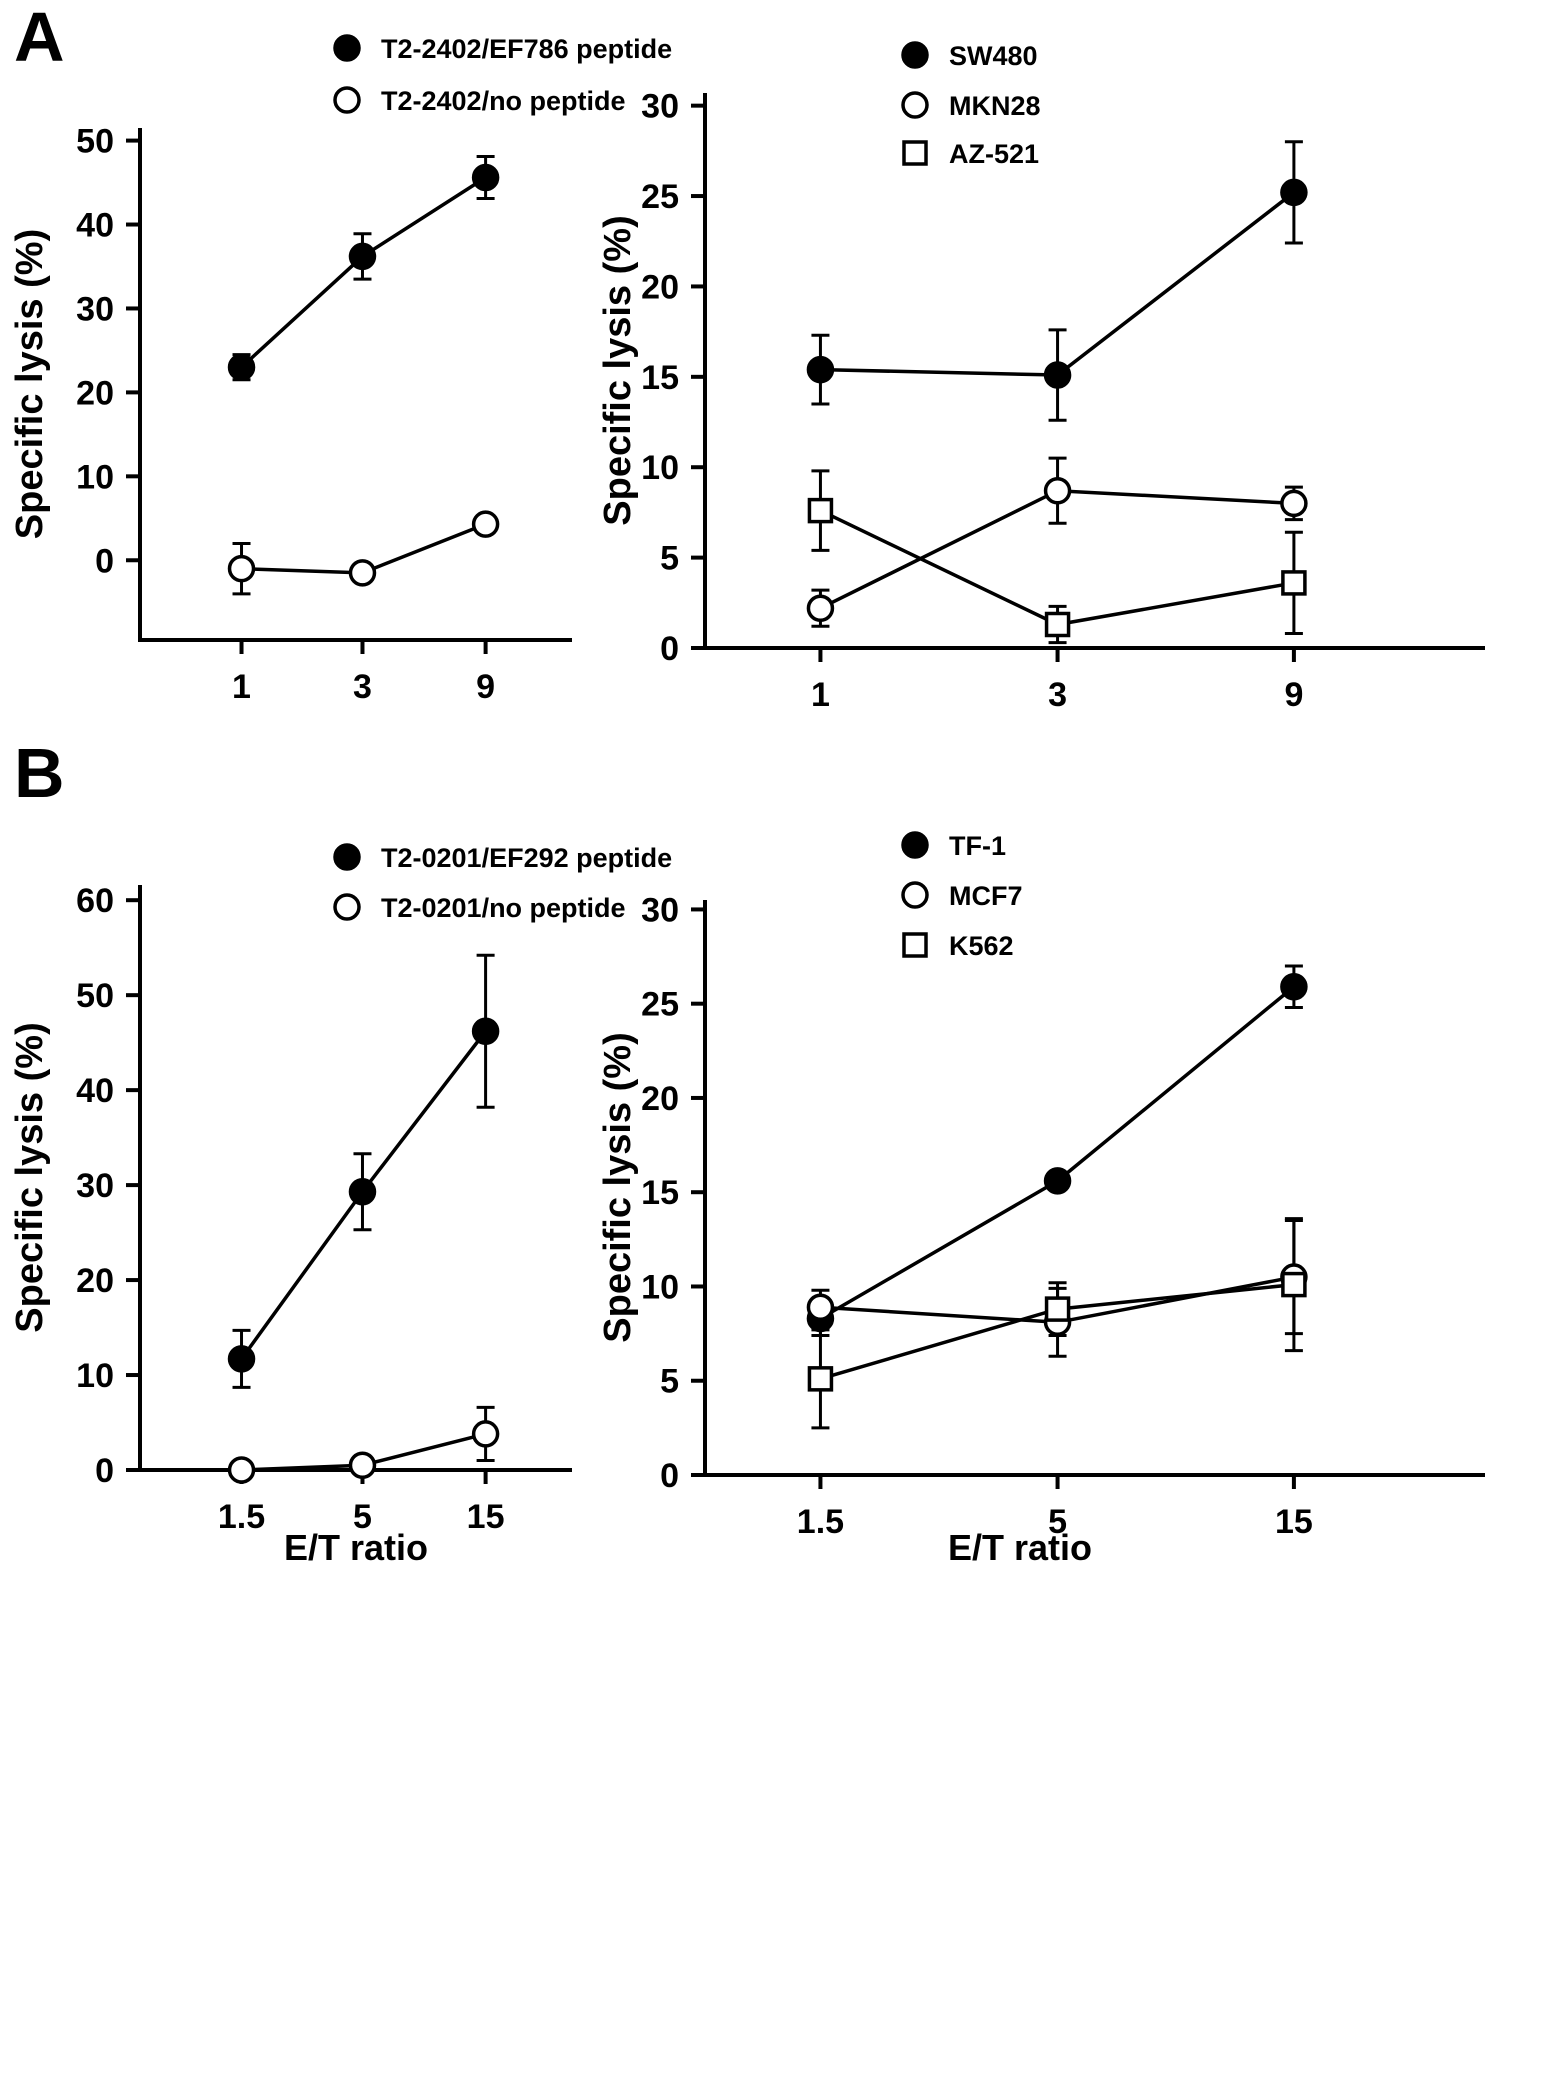  I want to click on legend-label: T2-0201/EF292 peptide, so click(526, 858).